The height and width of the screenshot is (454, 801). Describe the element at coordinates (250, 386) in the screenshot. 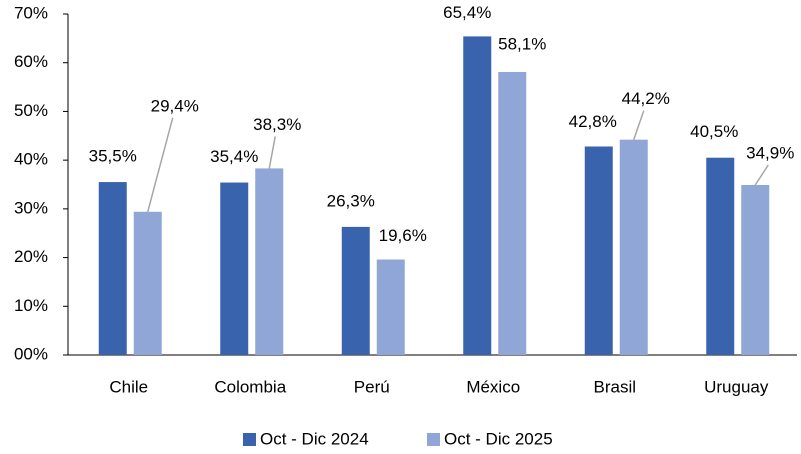

I see `x-tick-label: Colombia` at that location.